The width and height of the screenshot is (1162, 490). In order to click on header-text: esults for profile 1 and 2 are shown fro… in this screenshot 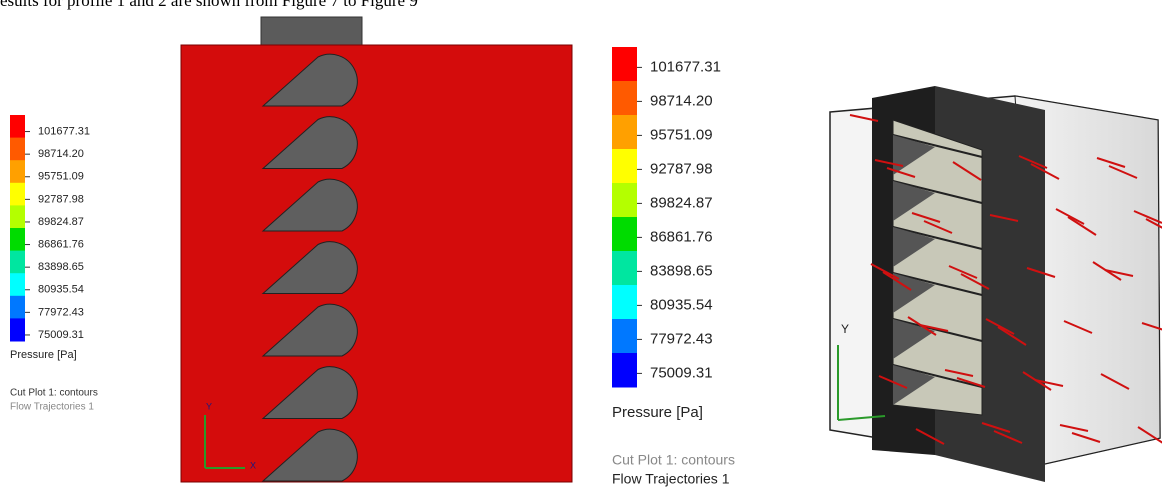, I will do `click(209, 5)`.